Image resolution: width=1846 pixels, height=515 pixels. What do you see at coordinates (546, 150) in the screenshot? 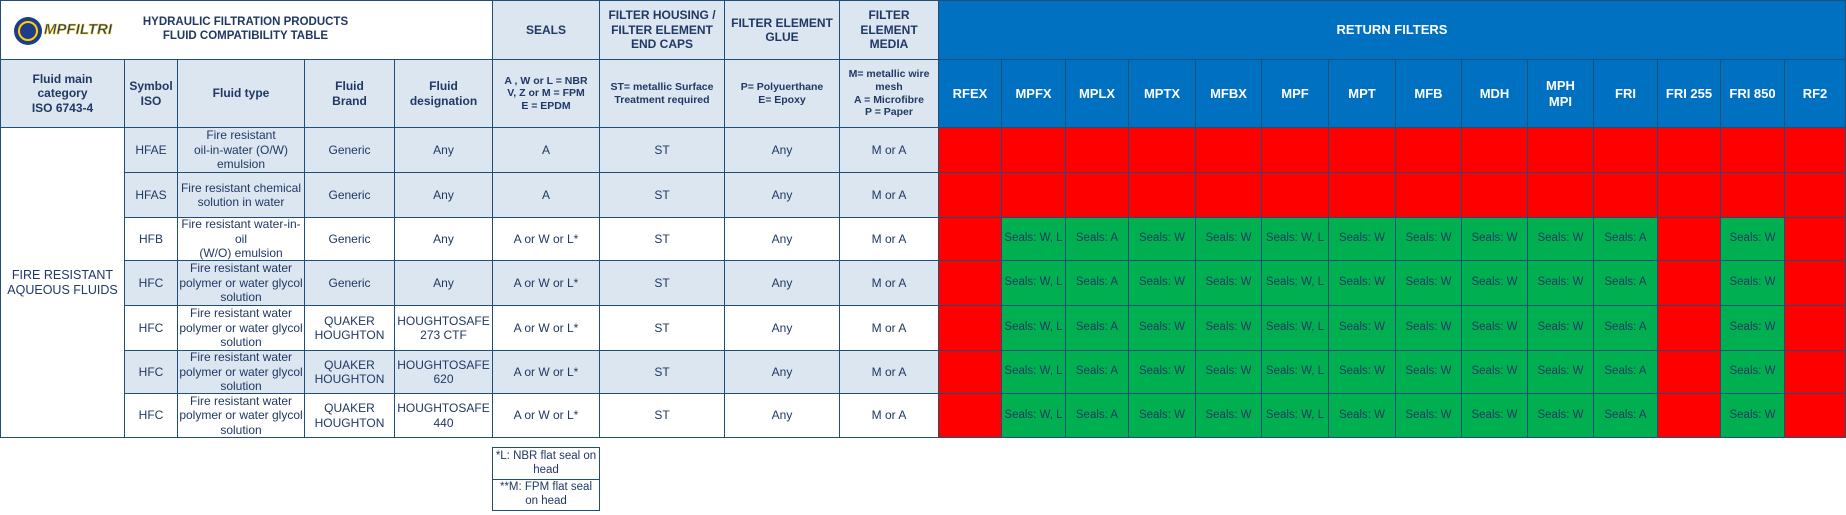
I see `data-cell: A` at bounding box center [546, 150].